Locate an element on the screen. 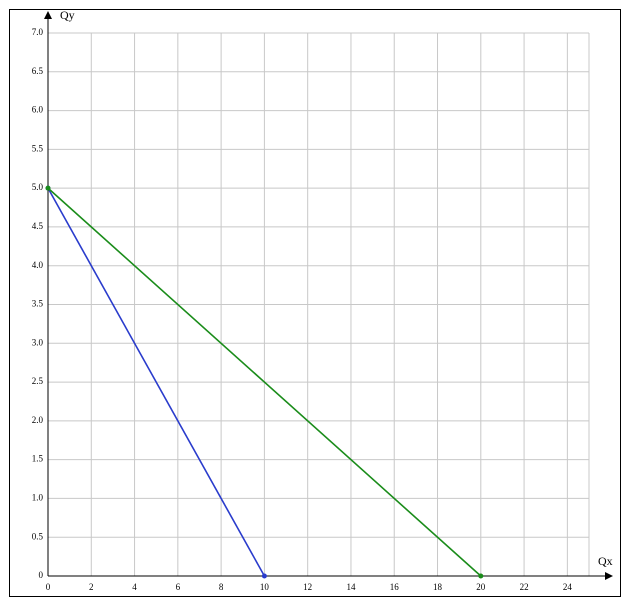 The height and width of the screenshot is (598, 627). x-axis-label: Qx is located at coordinates (605, 561).